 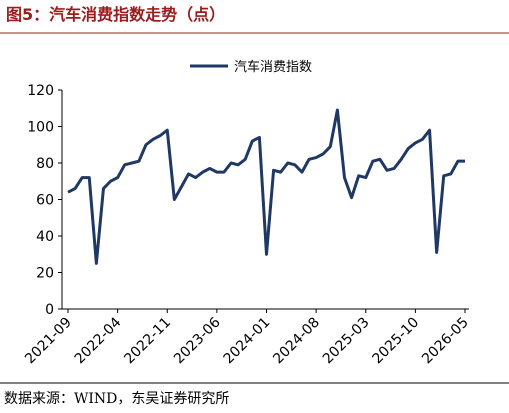 I want to click on x-tick-label: 2024-08, so click(x=296, y=341).